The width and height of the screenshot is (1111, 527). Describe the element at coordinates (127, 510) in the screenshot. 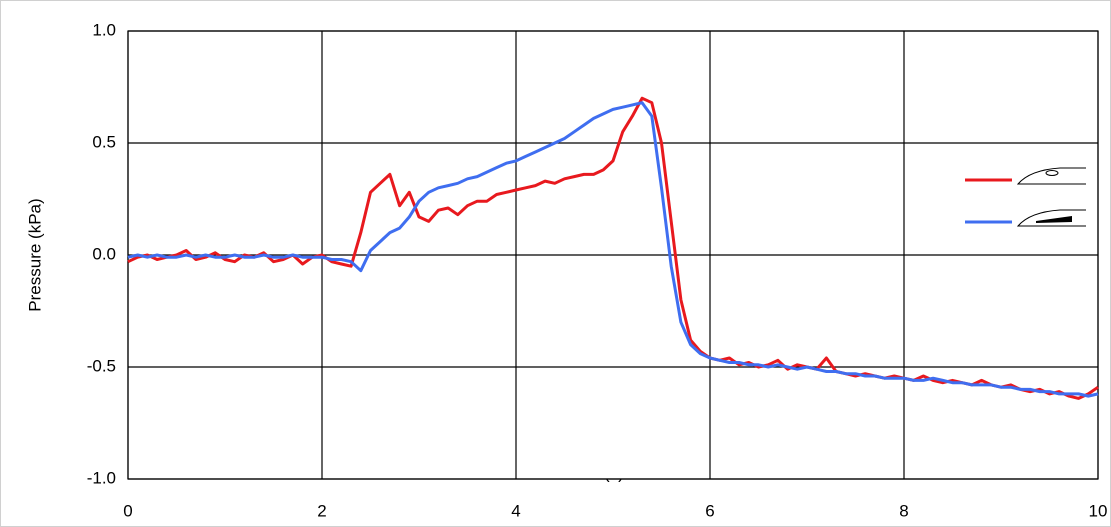

I see `x-tick-label: 0` at that location.